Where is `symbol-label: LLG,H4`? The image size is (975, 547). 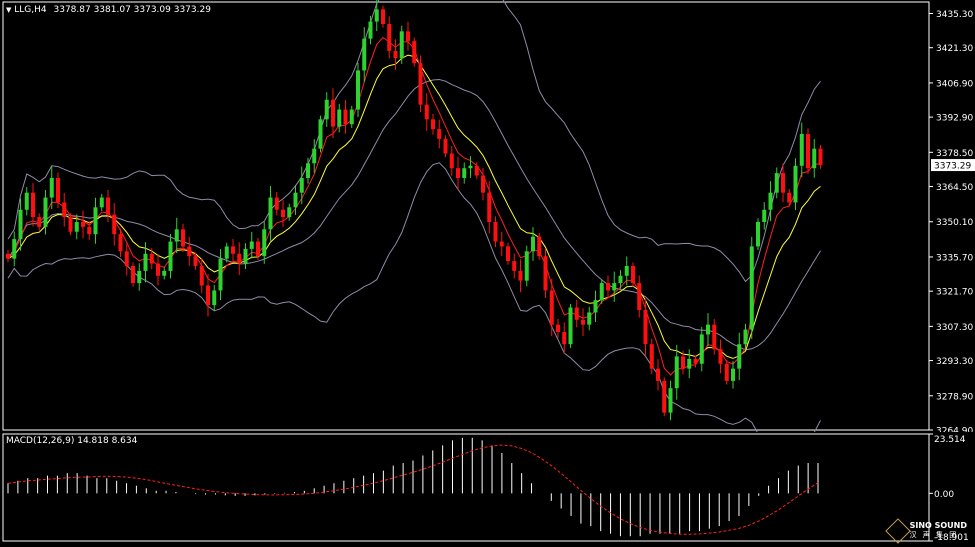
symbol-label: LLG,H4 is located at coordinates (30, 10).